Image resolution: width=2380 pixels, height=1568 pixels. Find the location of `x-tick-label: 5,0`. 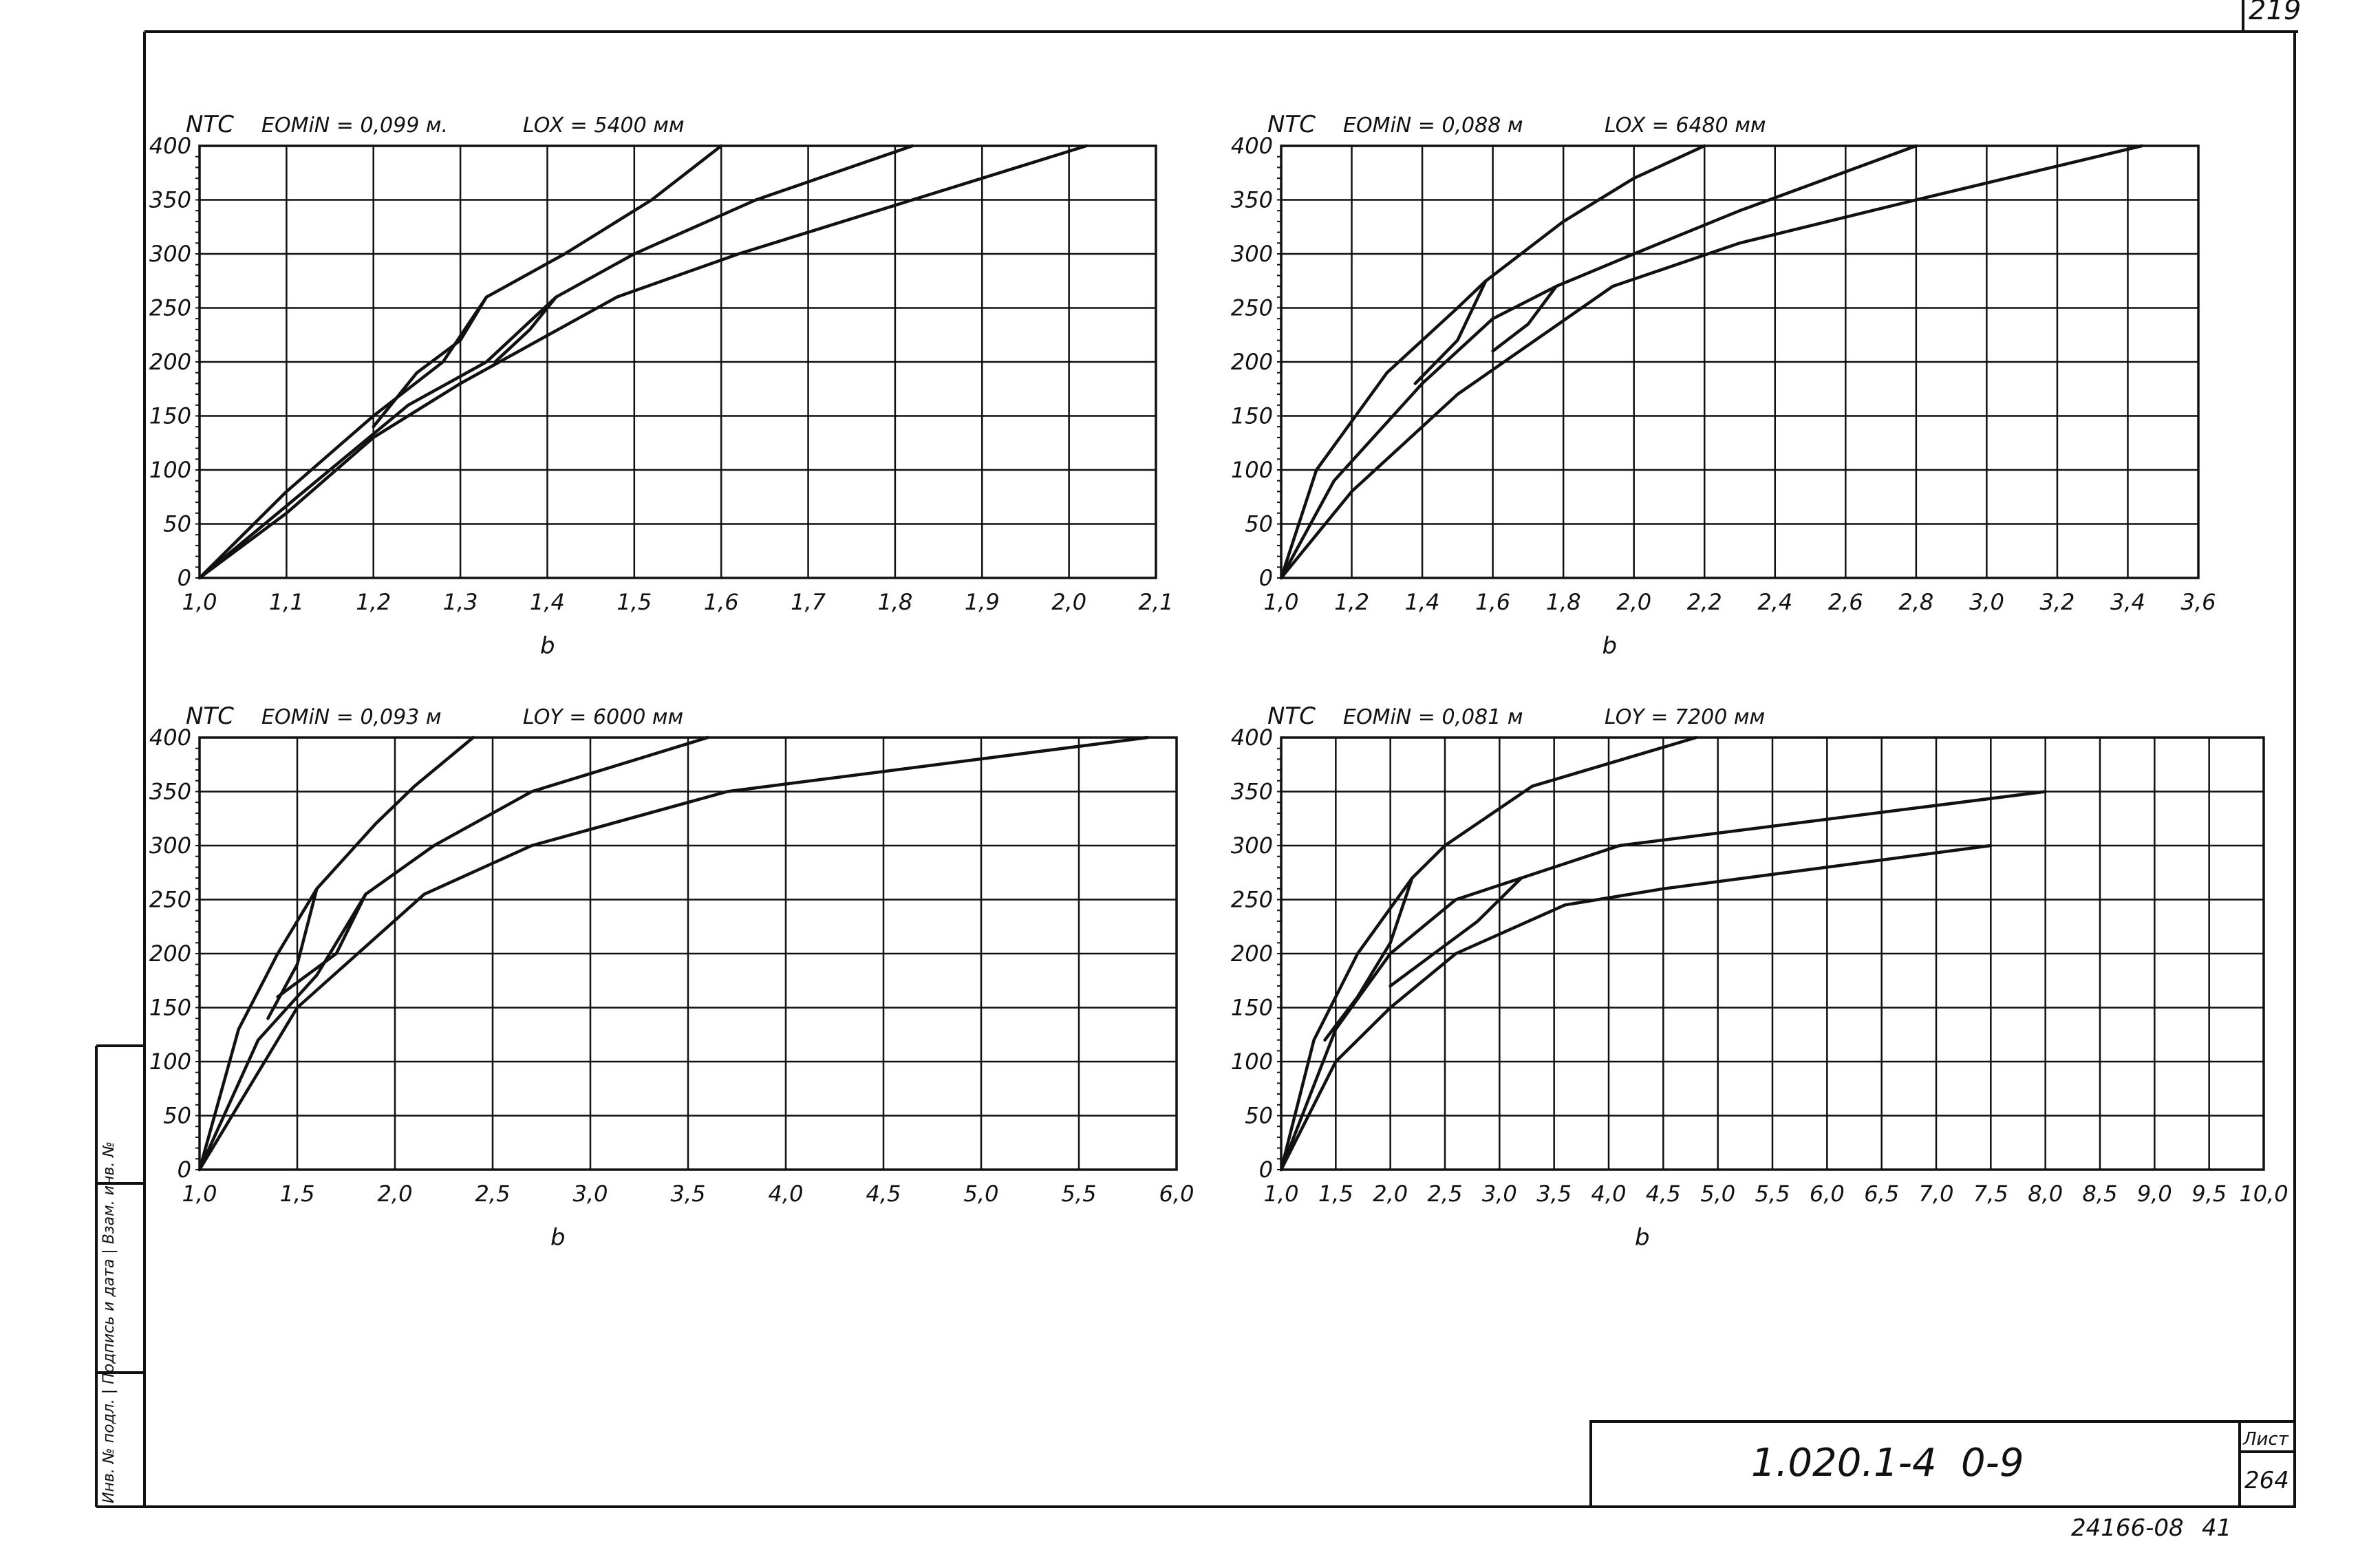

x-tick-label: 5,0 is located at coordinates (1717, 1194).